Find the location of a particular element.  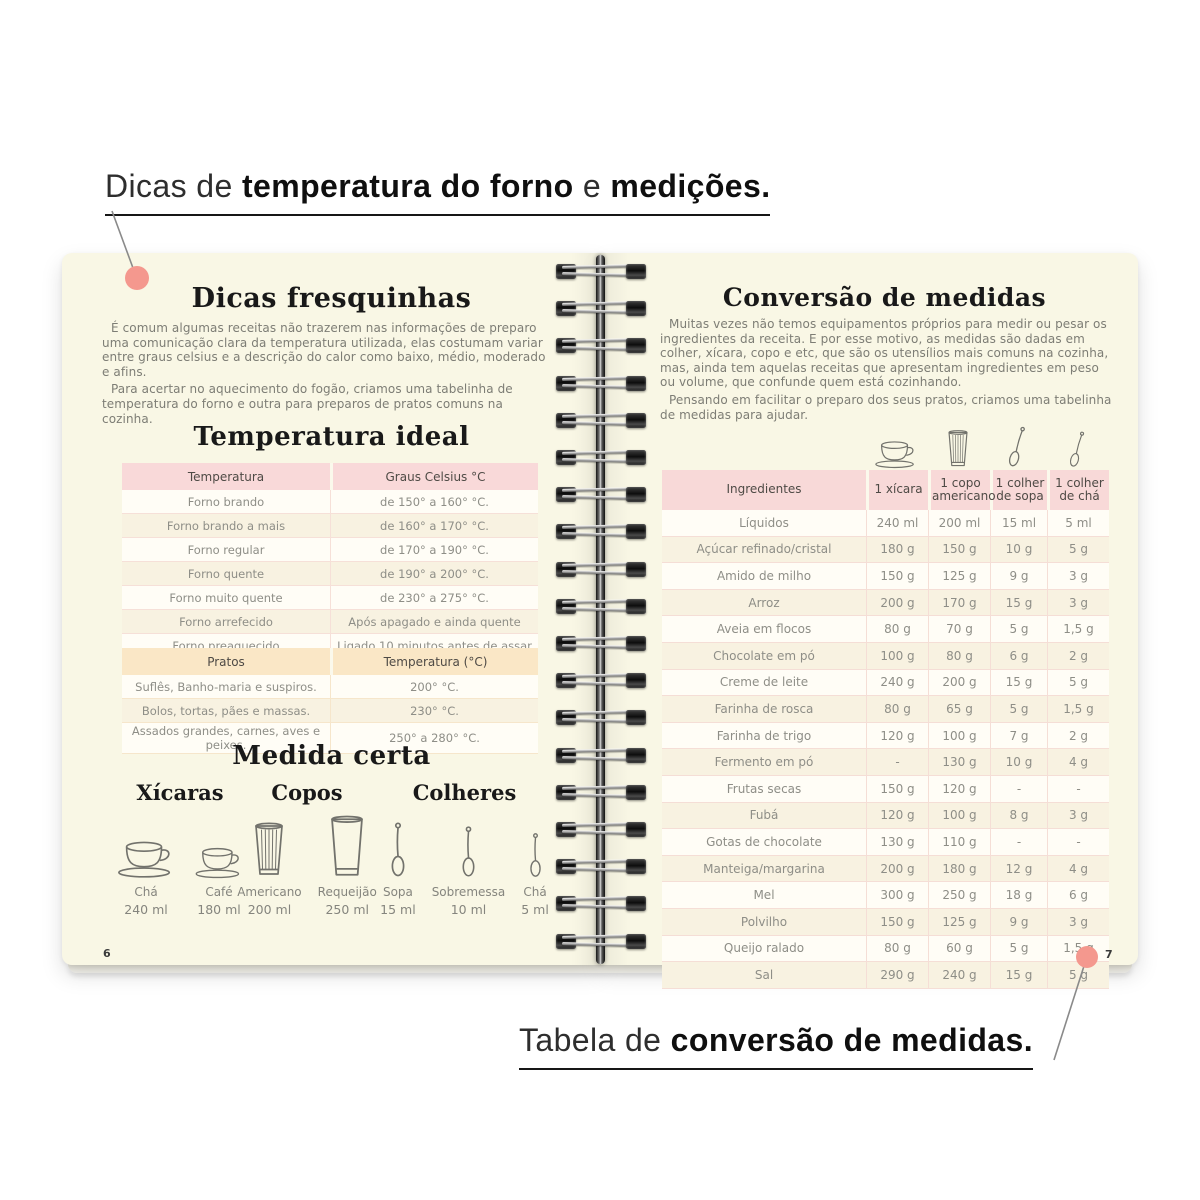

annotation-top-bold: temperatura do forno is located at coordinates (408, 186).